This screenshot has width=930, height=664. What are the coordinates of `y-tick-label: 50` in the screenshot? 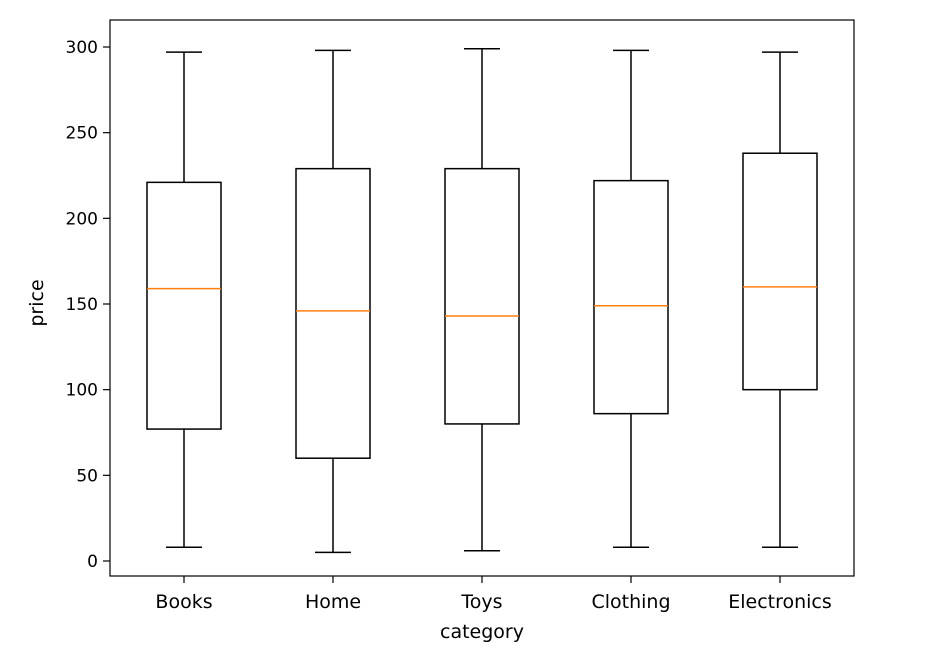 It's located at (87, 476).